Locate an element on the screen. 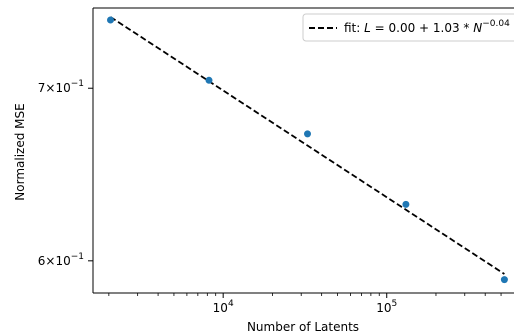 Image resolution: width=514 pixels, height=335 pixels. x-tick-label: 10⁵ is located at coordinates (386, 307).